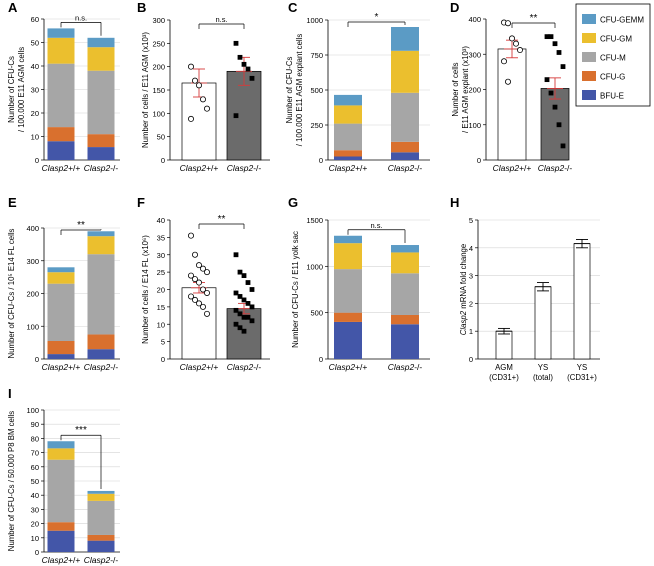 Image resolution: width=654 pixels, height=566 pixels. What do you see at coordinates (13, 7) in the screenshot?
I see `panel-label: A` at bounding box center [13, 7].